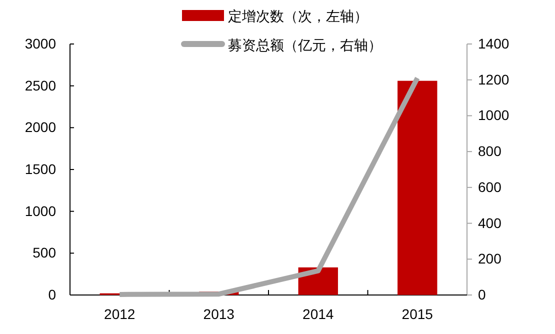 The image size is (555, 334). What do you see at coordinates (418, 314) in the screenshot?
I see `x-tick-label: 2015` at bounding box center [418, 314].